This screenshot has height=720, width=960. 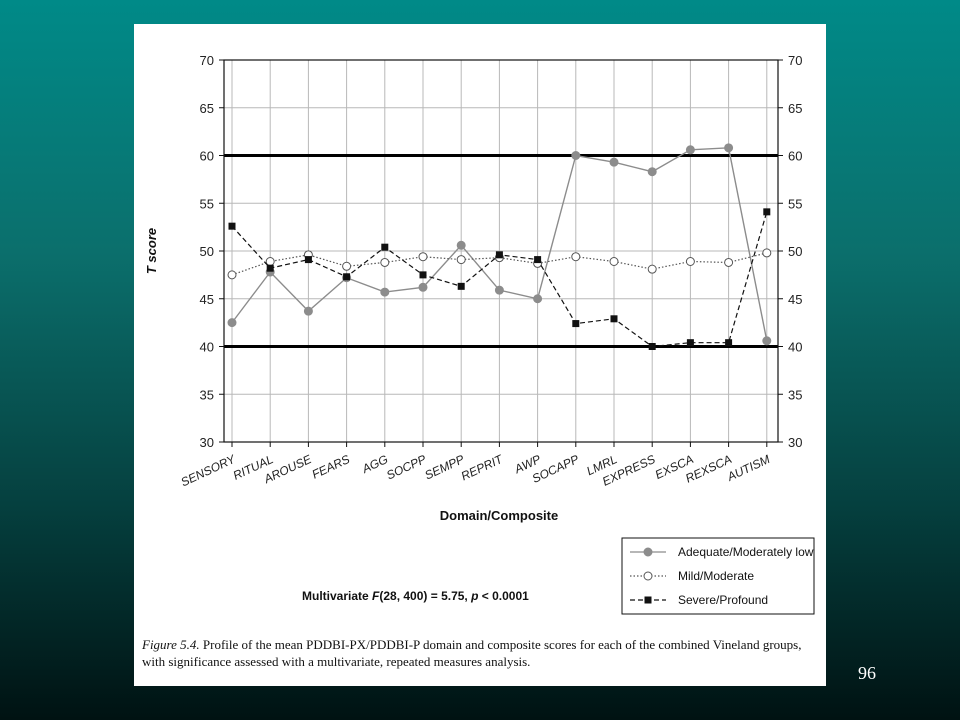 What do you see at coordinates (746, 552) in the screenshot?
I see `legend-label: Adequate/Moderately low` at bounding box center [746, 552].